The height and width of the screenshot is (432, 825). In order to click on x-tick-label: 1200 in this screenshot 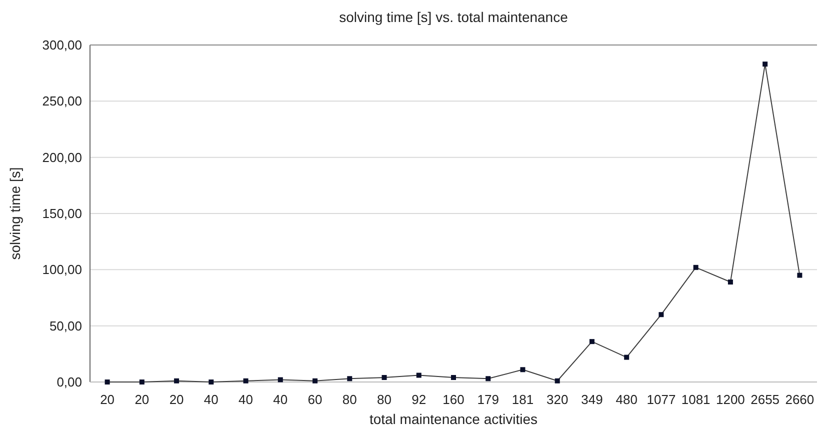, I will do `click(730, 399)`.